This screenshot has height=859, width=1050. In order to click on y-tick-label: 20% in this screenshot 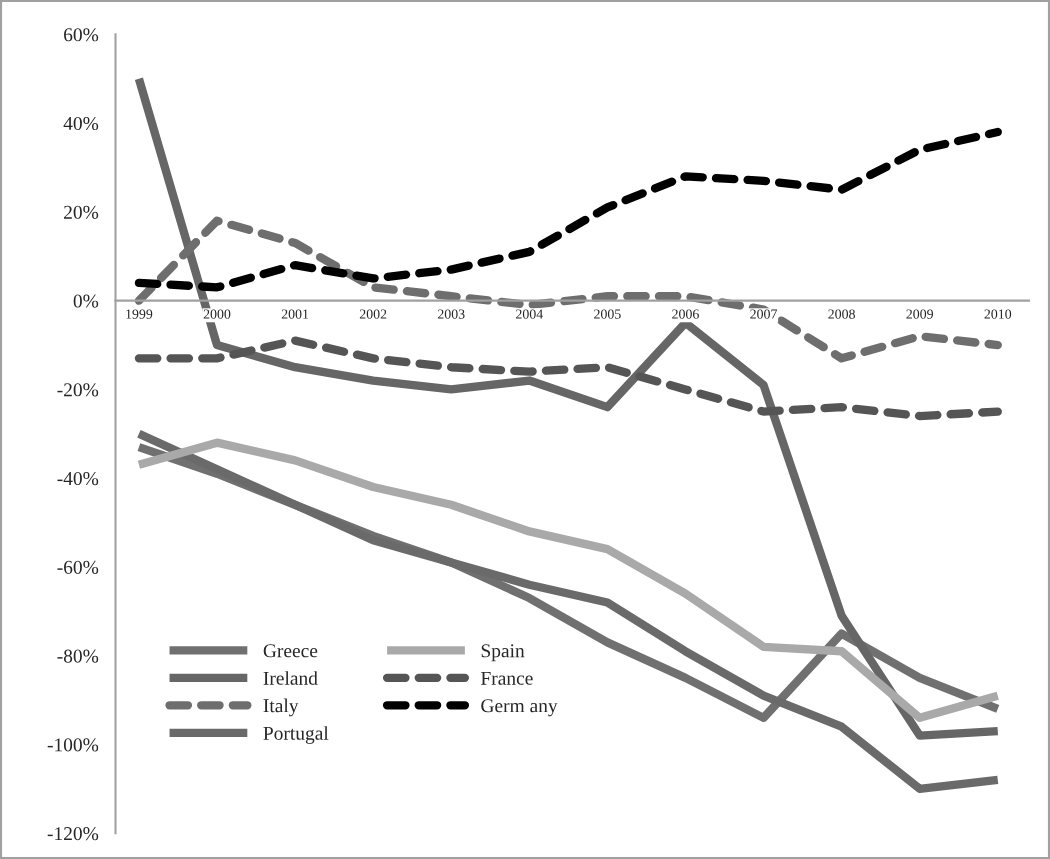, I will do `click(81, 212)`.